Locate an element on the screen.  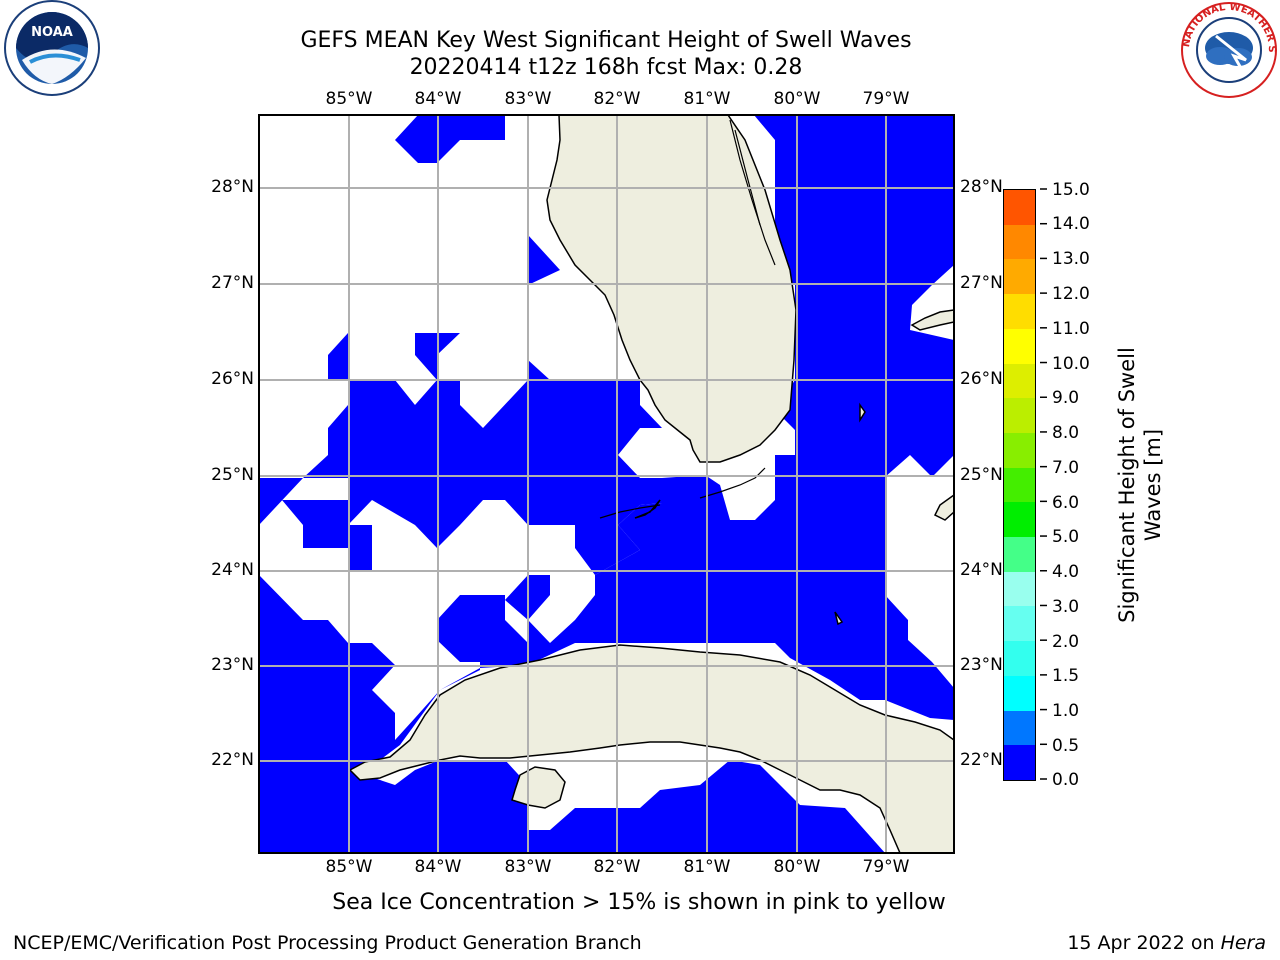
lon-label-bottom: 83°W is located at coordinates (528, 867).